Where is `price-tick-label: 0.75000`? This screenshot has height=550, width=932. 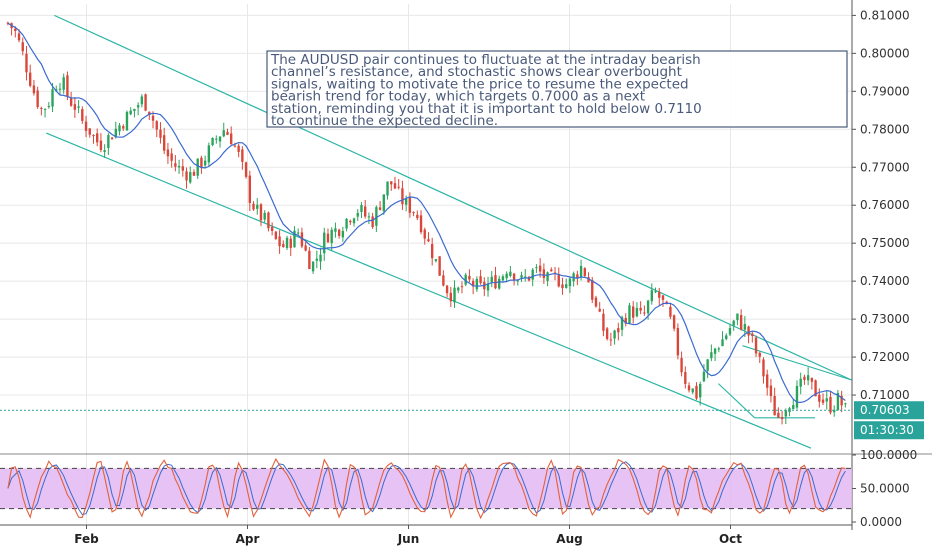 price-tick-label: 0.75000 is located at coordinates (885, 243).